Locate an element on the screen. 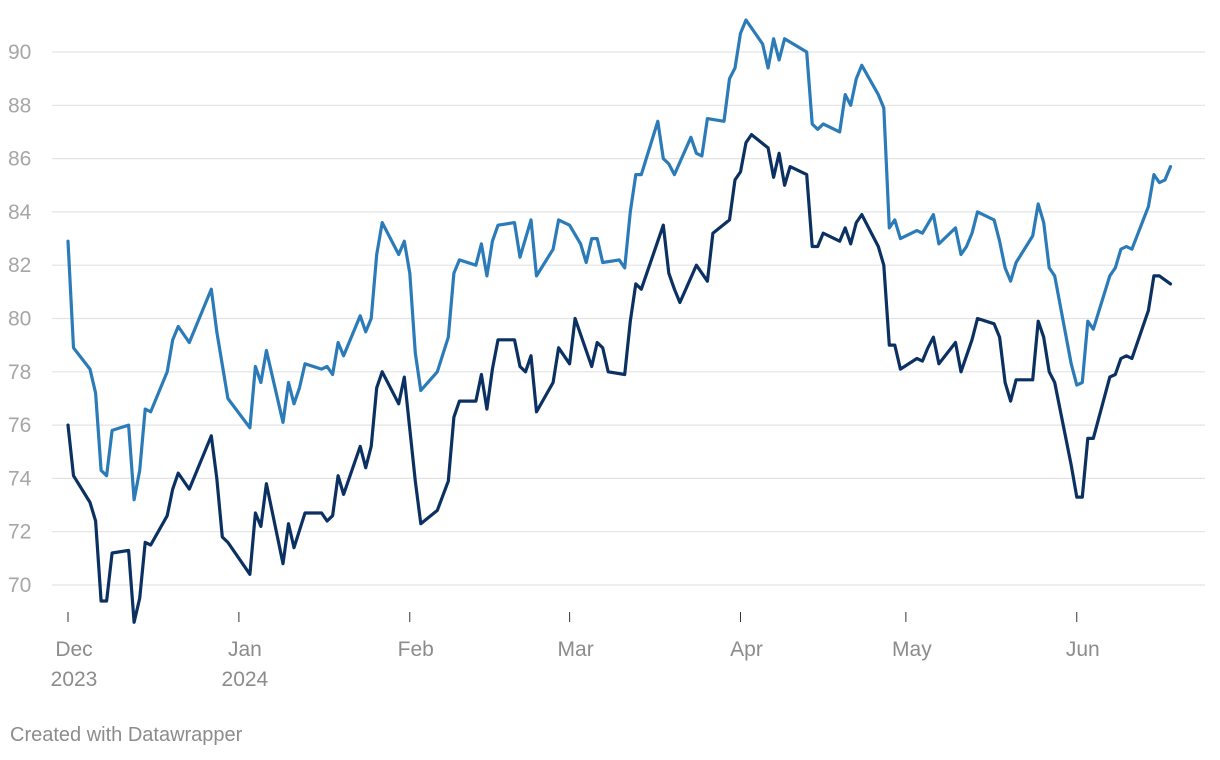  y-tick-label: 80 is located at coordinates (19, 319).